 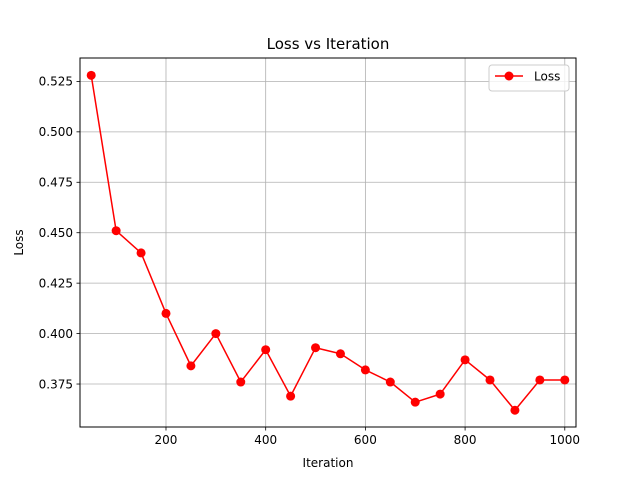 What do you see at coordinates (56, 132) in the screenshot?
I see `y-tick-label: 0.500` at bounding box center [56, 132].